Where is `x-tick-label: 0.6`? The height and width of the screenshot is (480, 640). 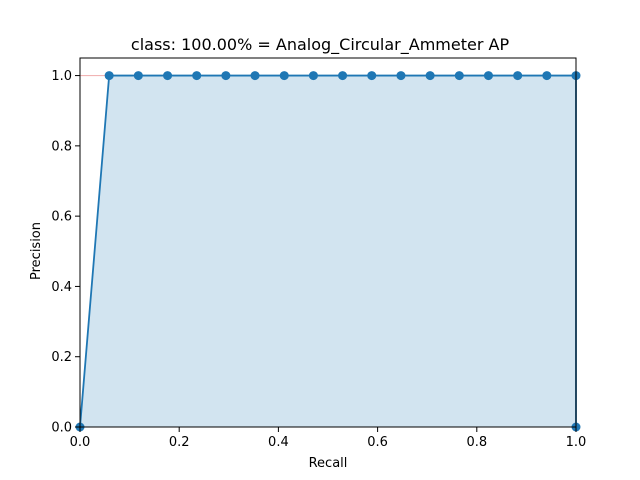
x-tick-label: 0.6 is located at coordinates (377, 442).